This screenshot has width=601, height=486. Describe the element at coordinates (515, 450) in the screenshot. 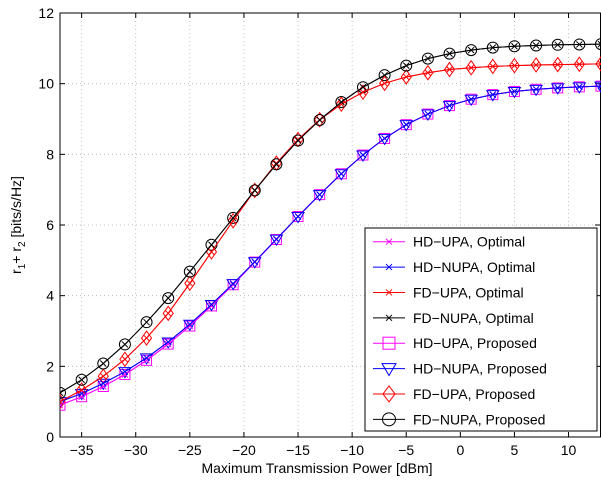

I see `x-tick-label: 5` at that location.